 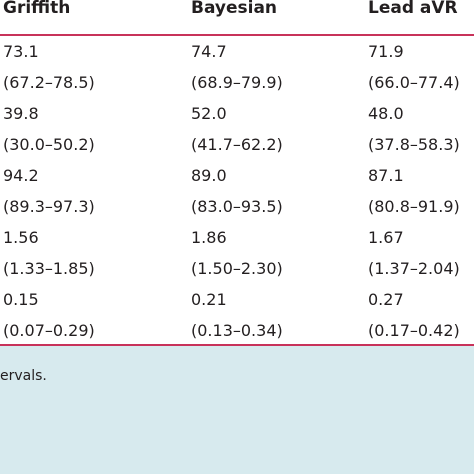 I want to click on table-row: 73.1 74.7 71.9, so click(x=237, y=52).